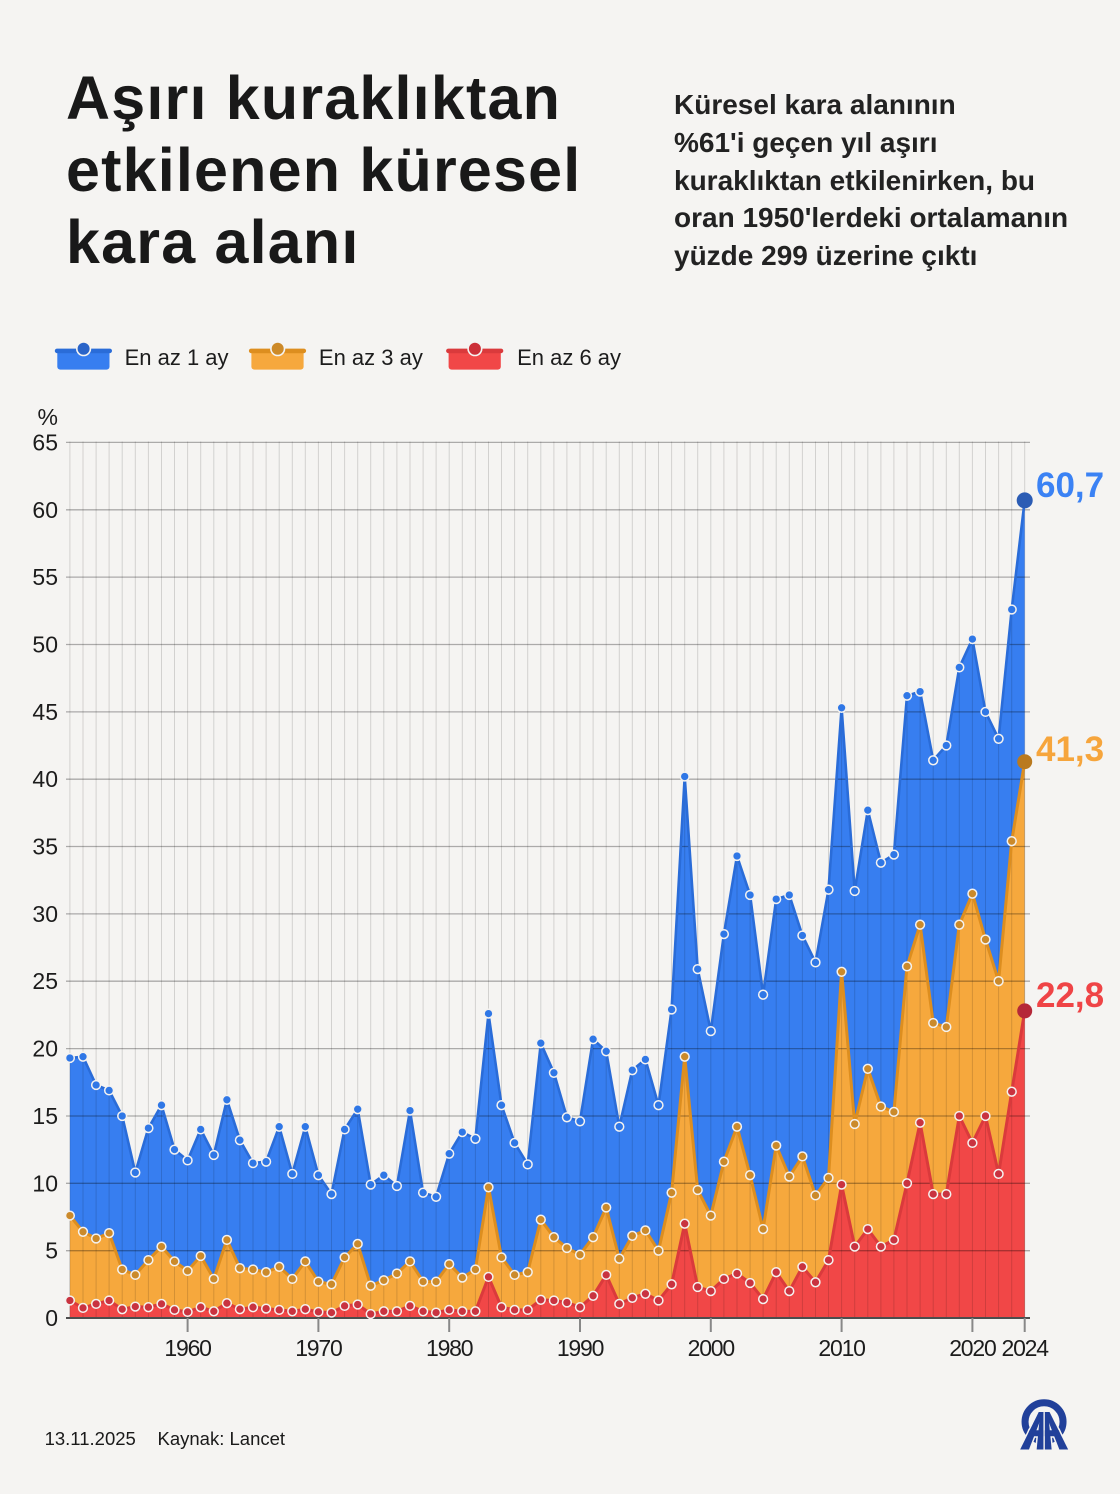 The image size is (1120, 1494). I want to click on svg-text: Kaynak: Lancet, so click(222, 1438).